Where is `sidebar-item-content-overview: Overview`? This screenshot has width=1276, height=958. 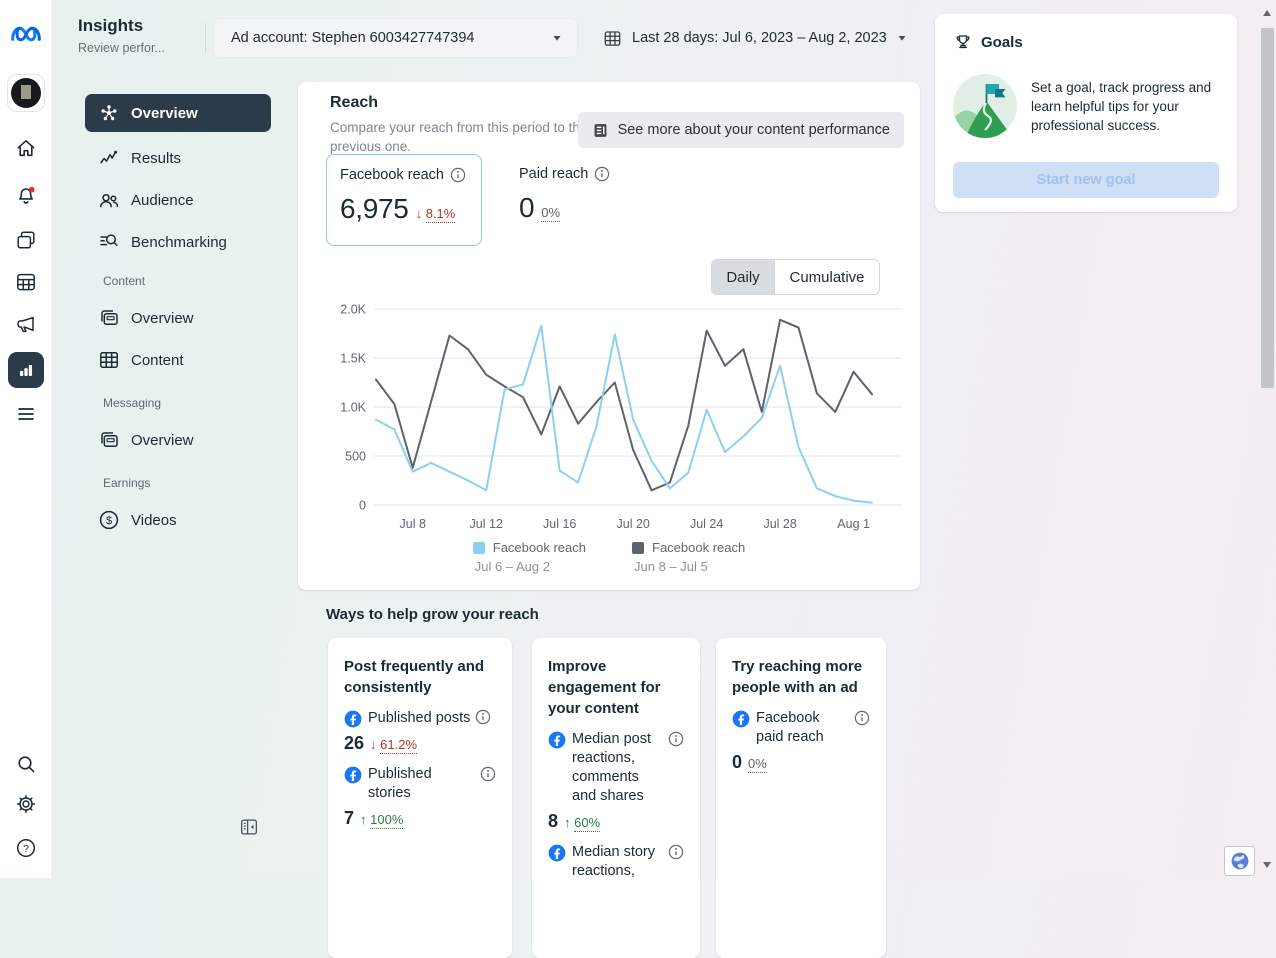
sidebar-item-content-overview: Overview is located at coordinates (178, 318).